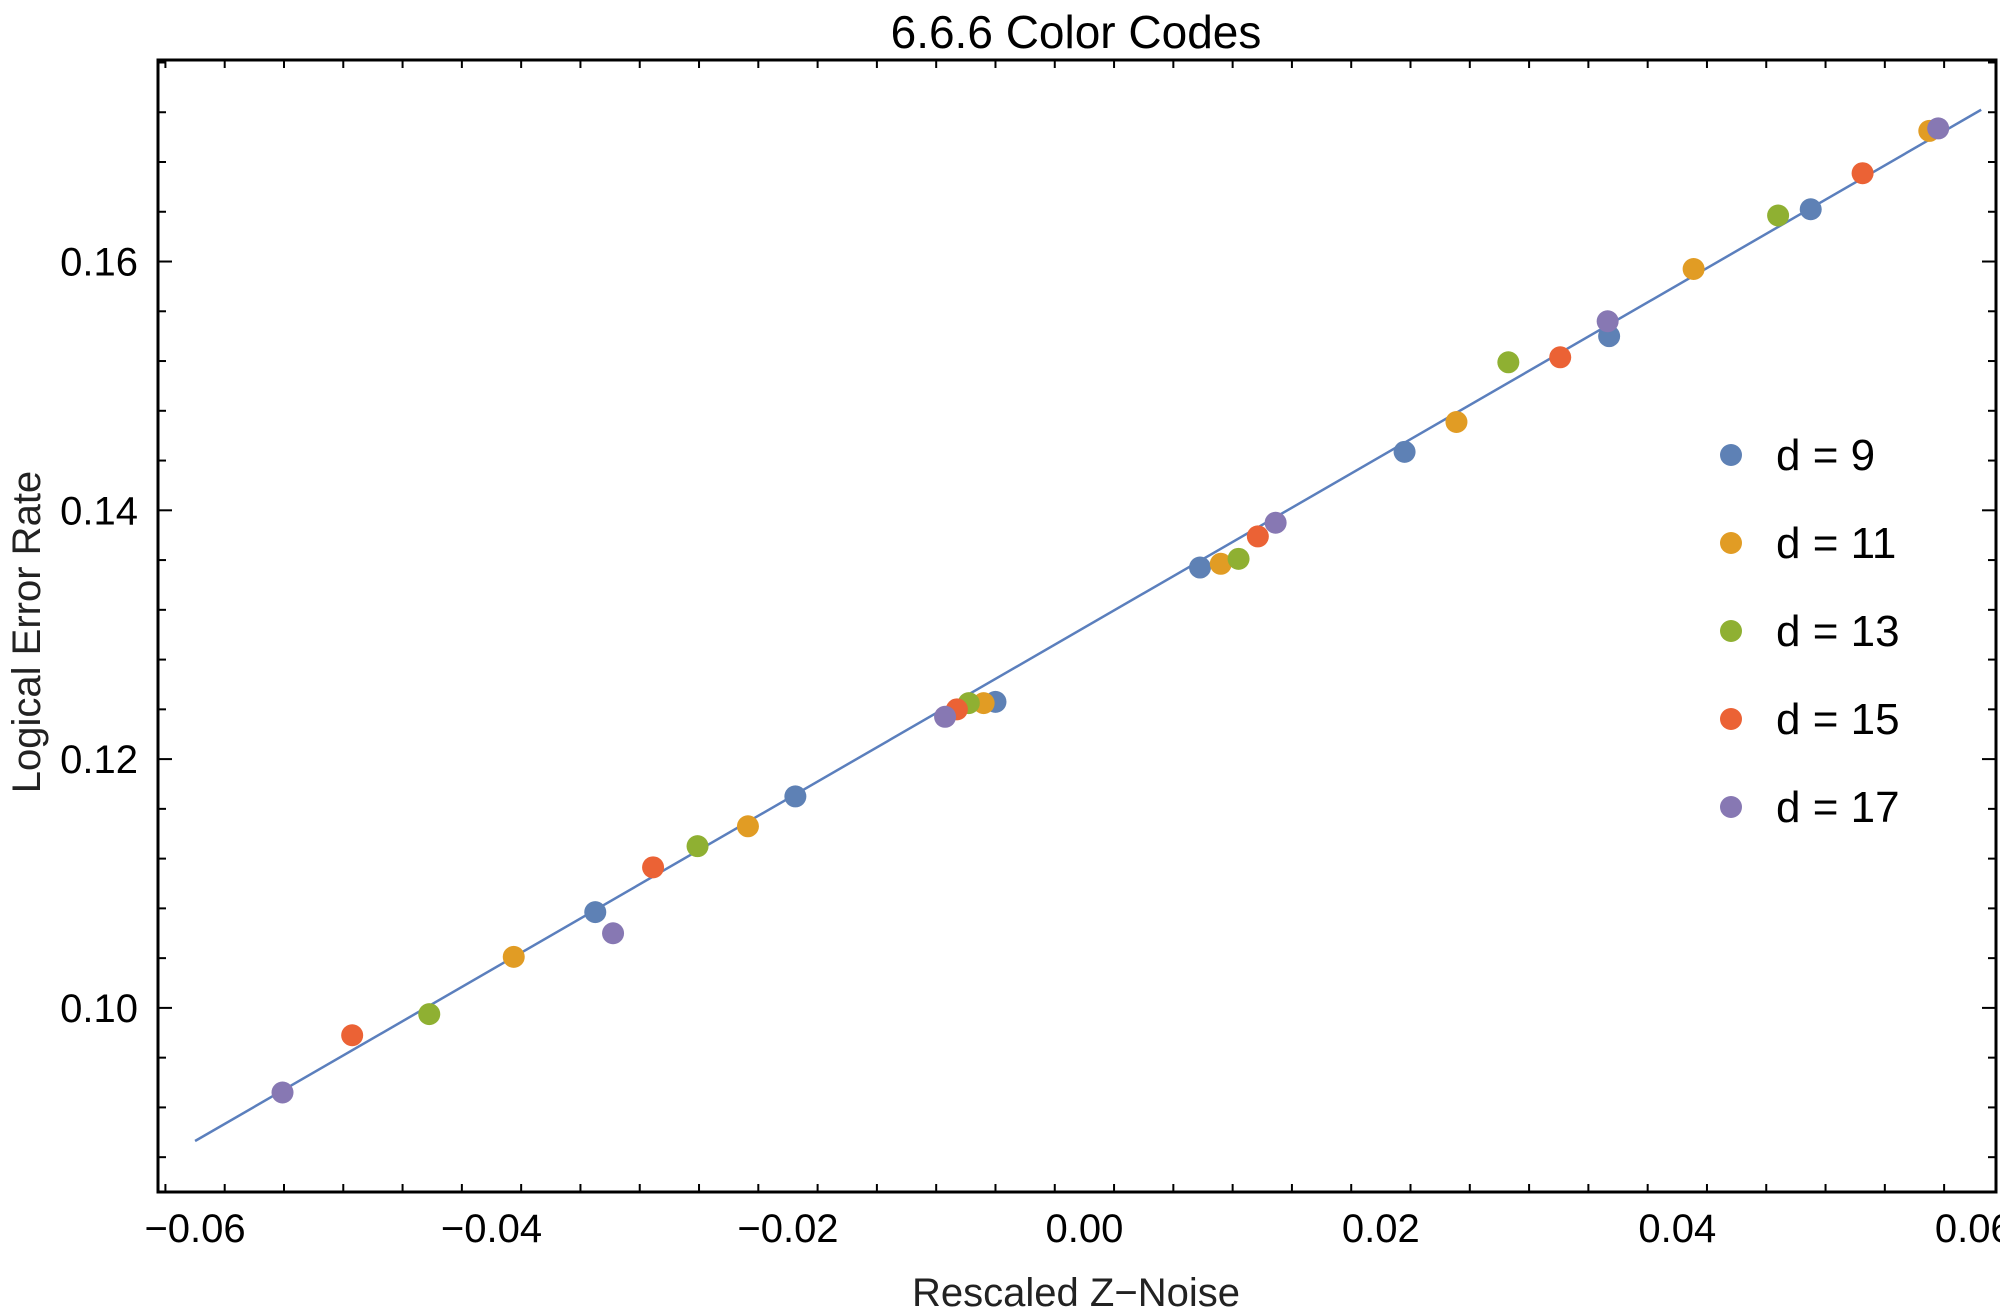 Image resolution: width=2000 pixels, height=1316 pixels. What do you see at coordinates (1838, 807) in the screenshot?
I see `legend-label: d = 17` at bounding box center [1838, 807].